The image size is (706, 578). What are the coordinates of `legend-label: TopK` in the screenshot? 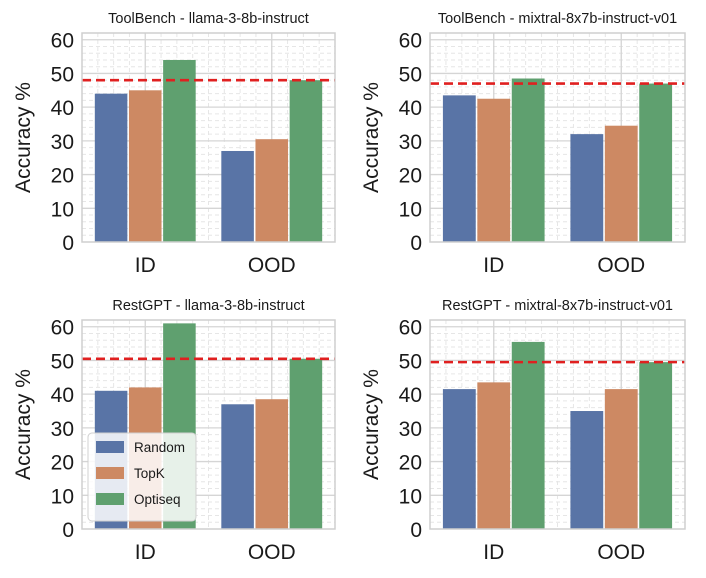 It's located at (149, 473).